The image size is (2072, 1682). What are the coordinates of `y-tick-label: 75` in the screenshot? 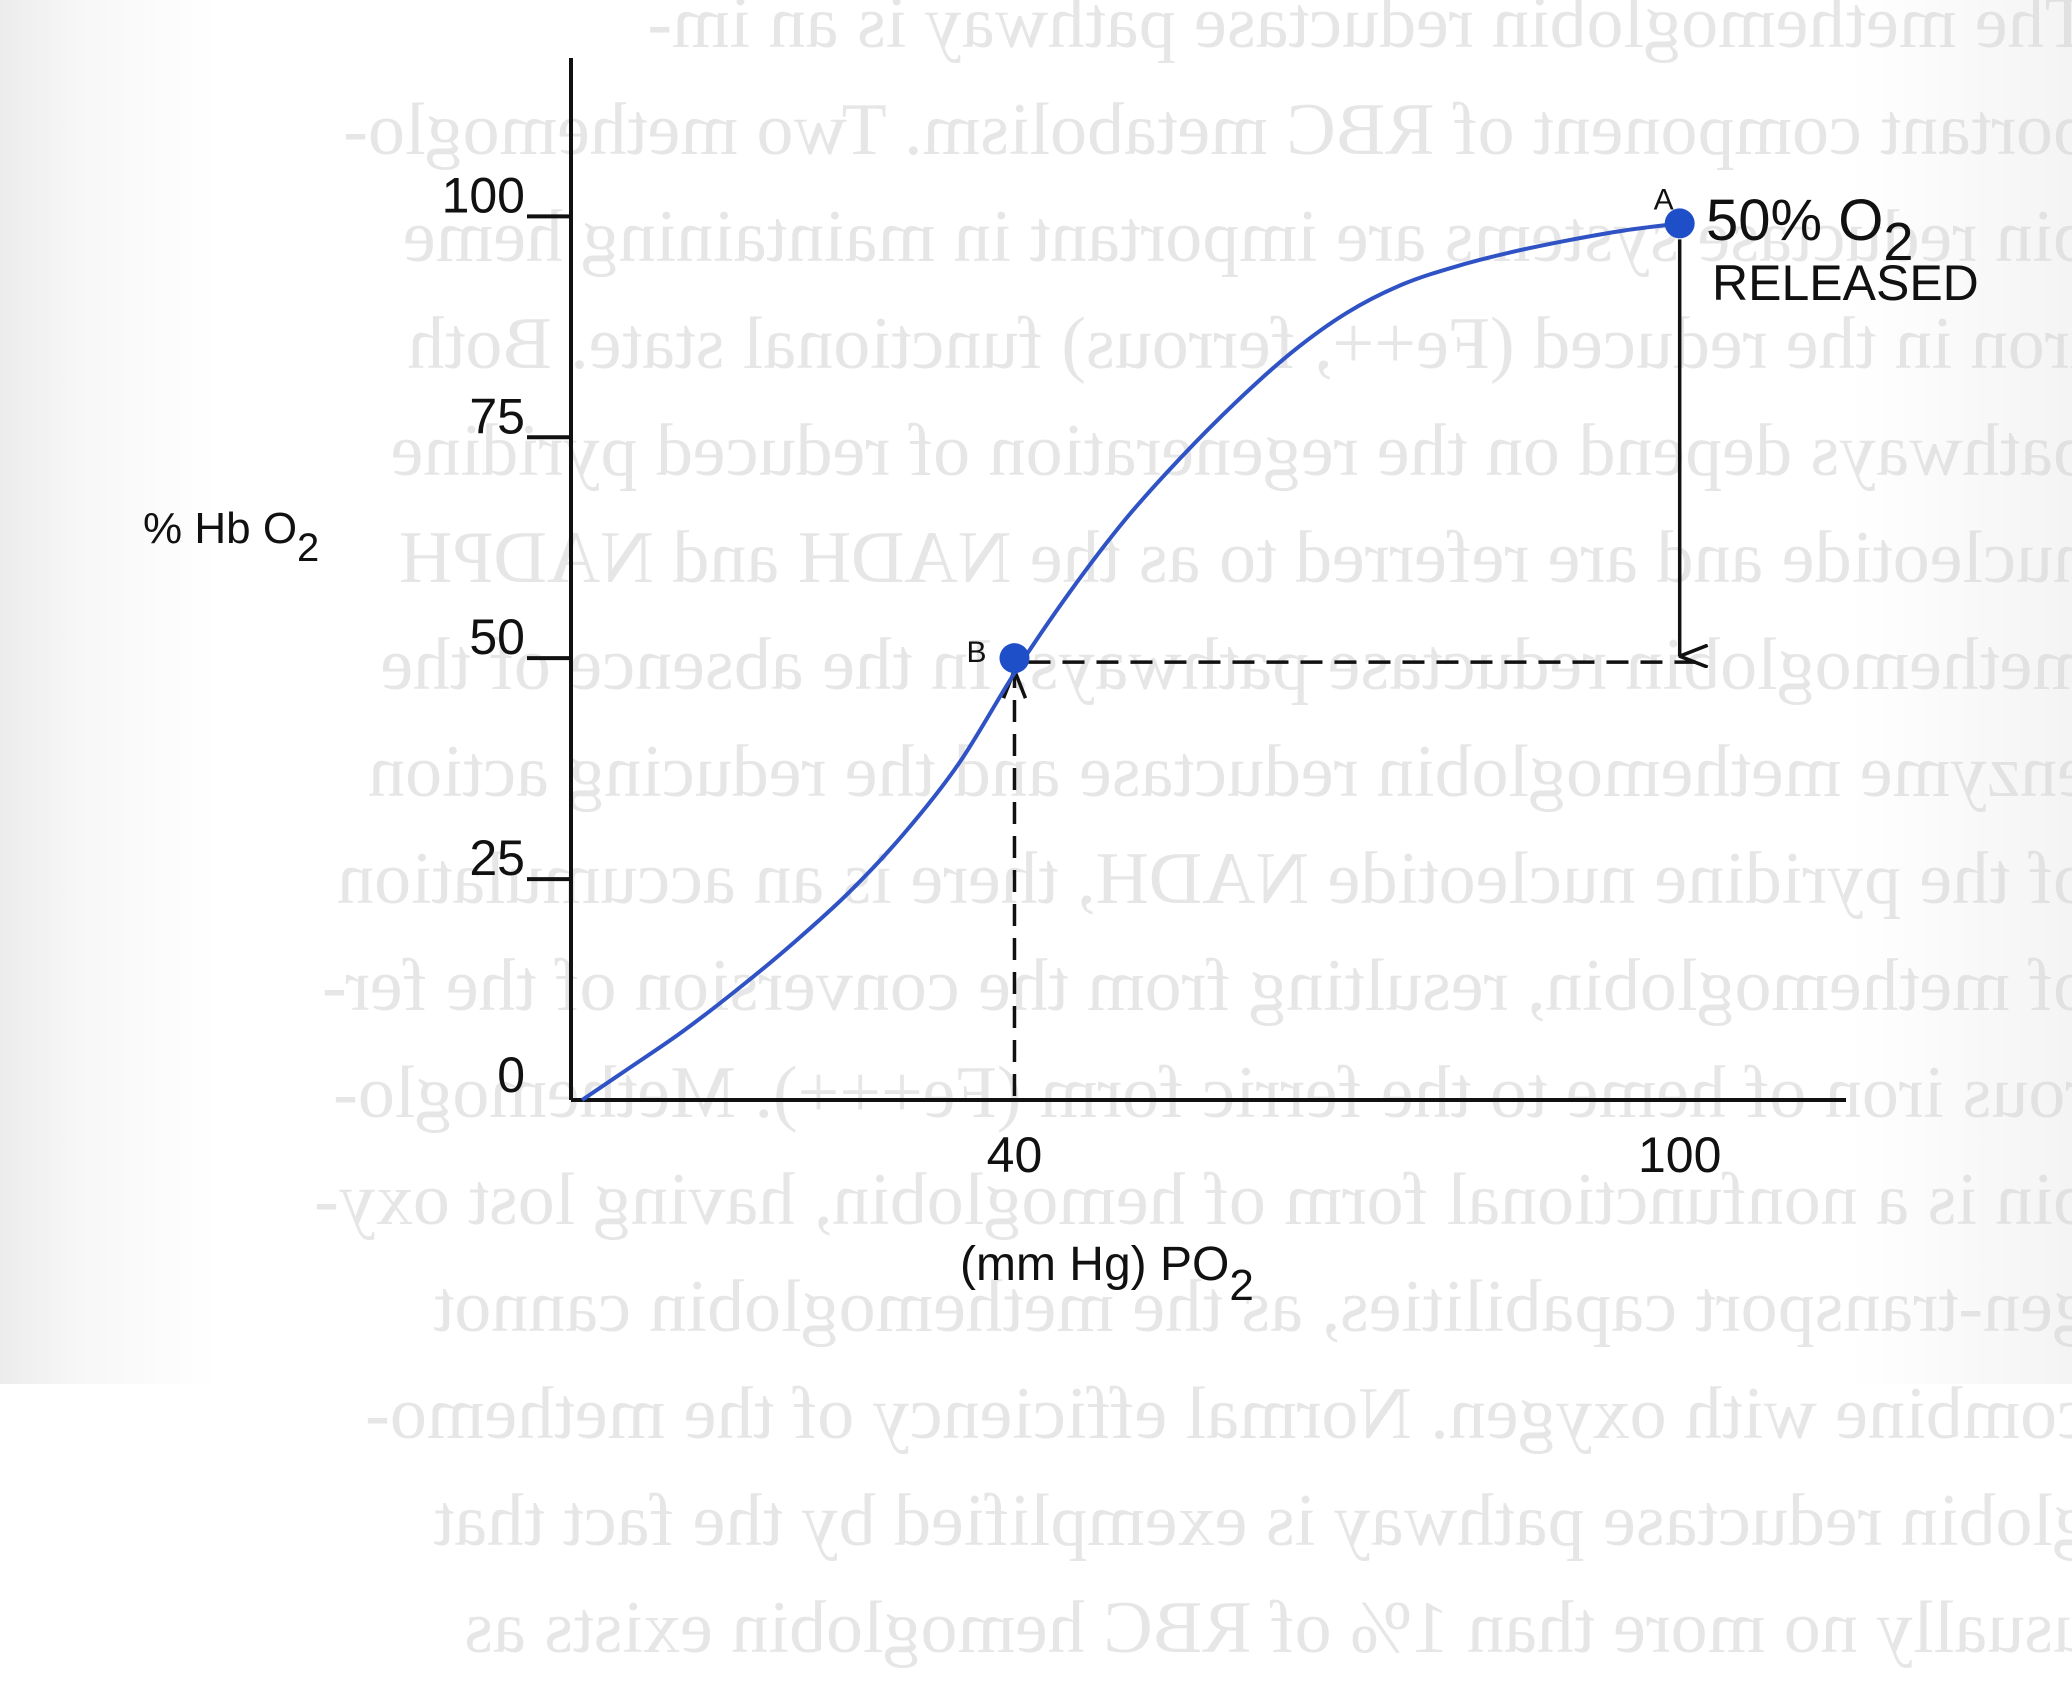 It's located at (497, 416).